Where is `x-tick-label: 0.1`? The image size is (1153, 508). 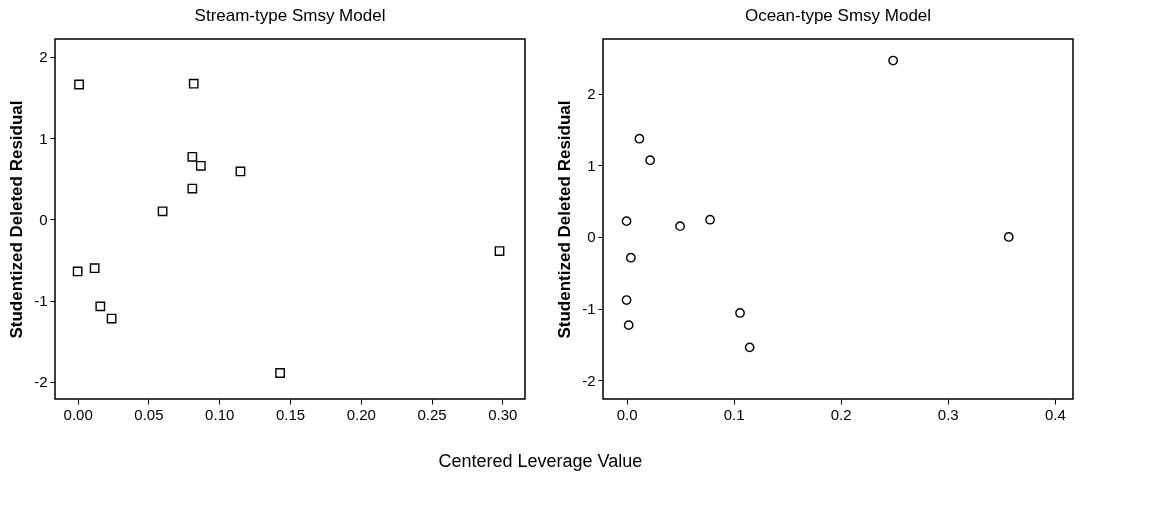
x-tick-label: 0.1 is located at coordinates (734, 414).